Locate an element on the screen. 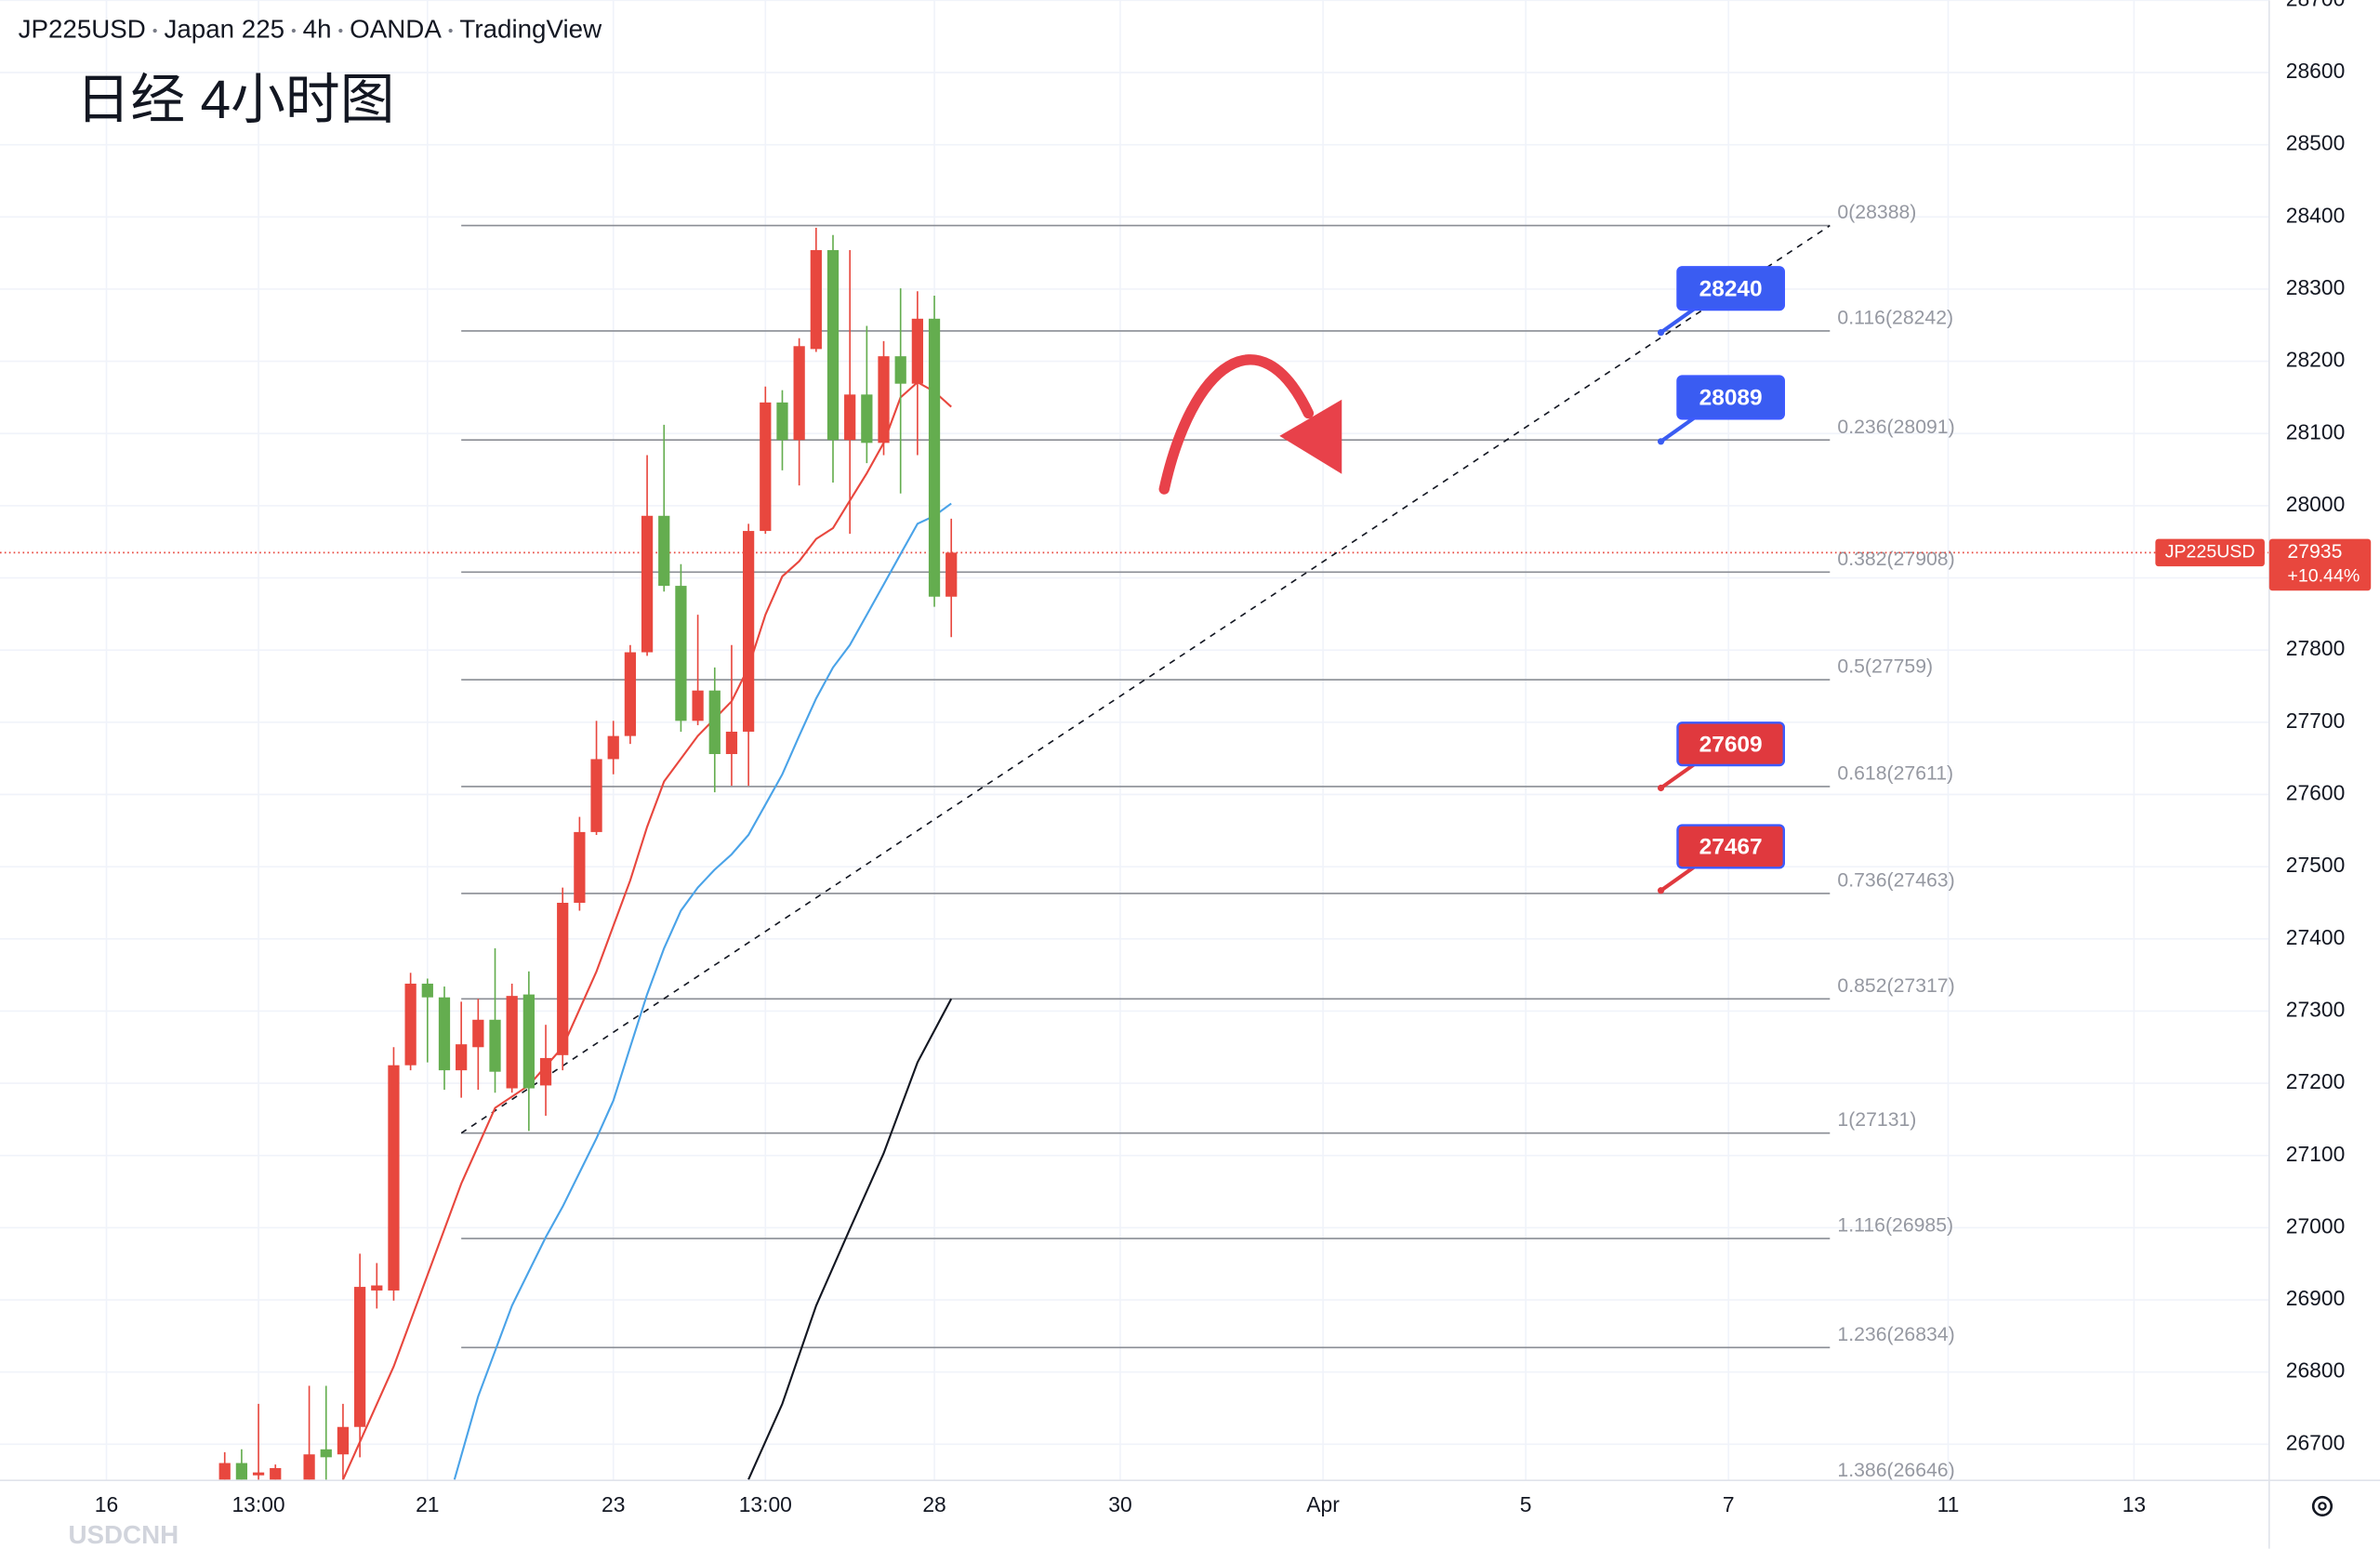  fib-label: 0.852(27317) is located at coordinates (1895, 986).